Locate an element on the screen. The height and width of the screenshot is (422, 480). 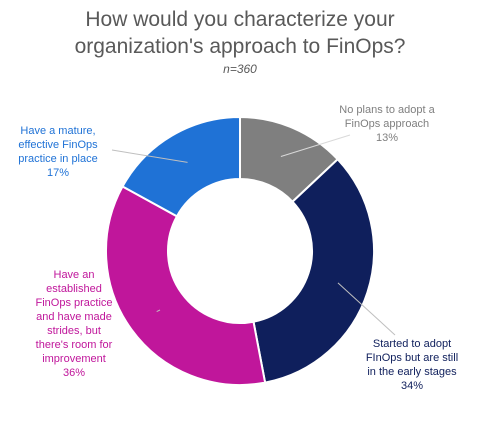
label-established-line-4: and have made is located at coordinates (74, 317).